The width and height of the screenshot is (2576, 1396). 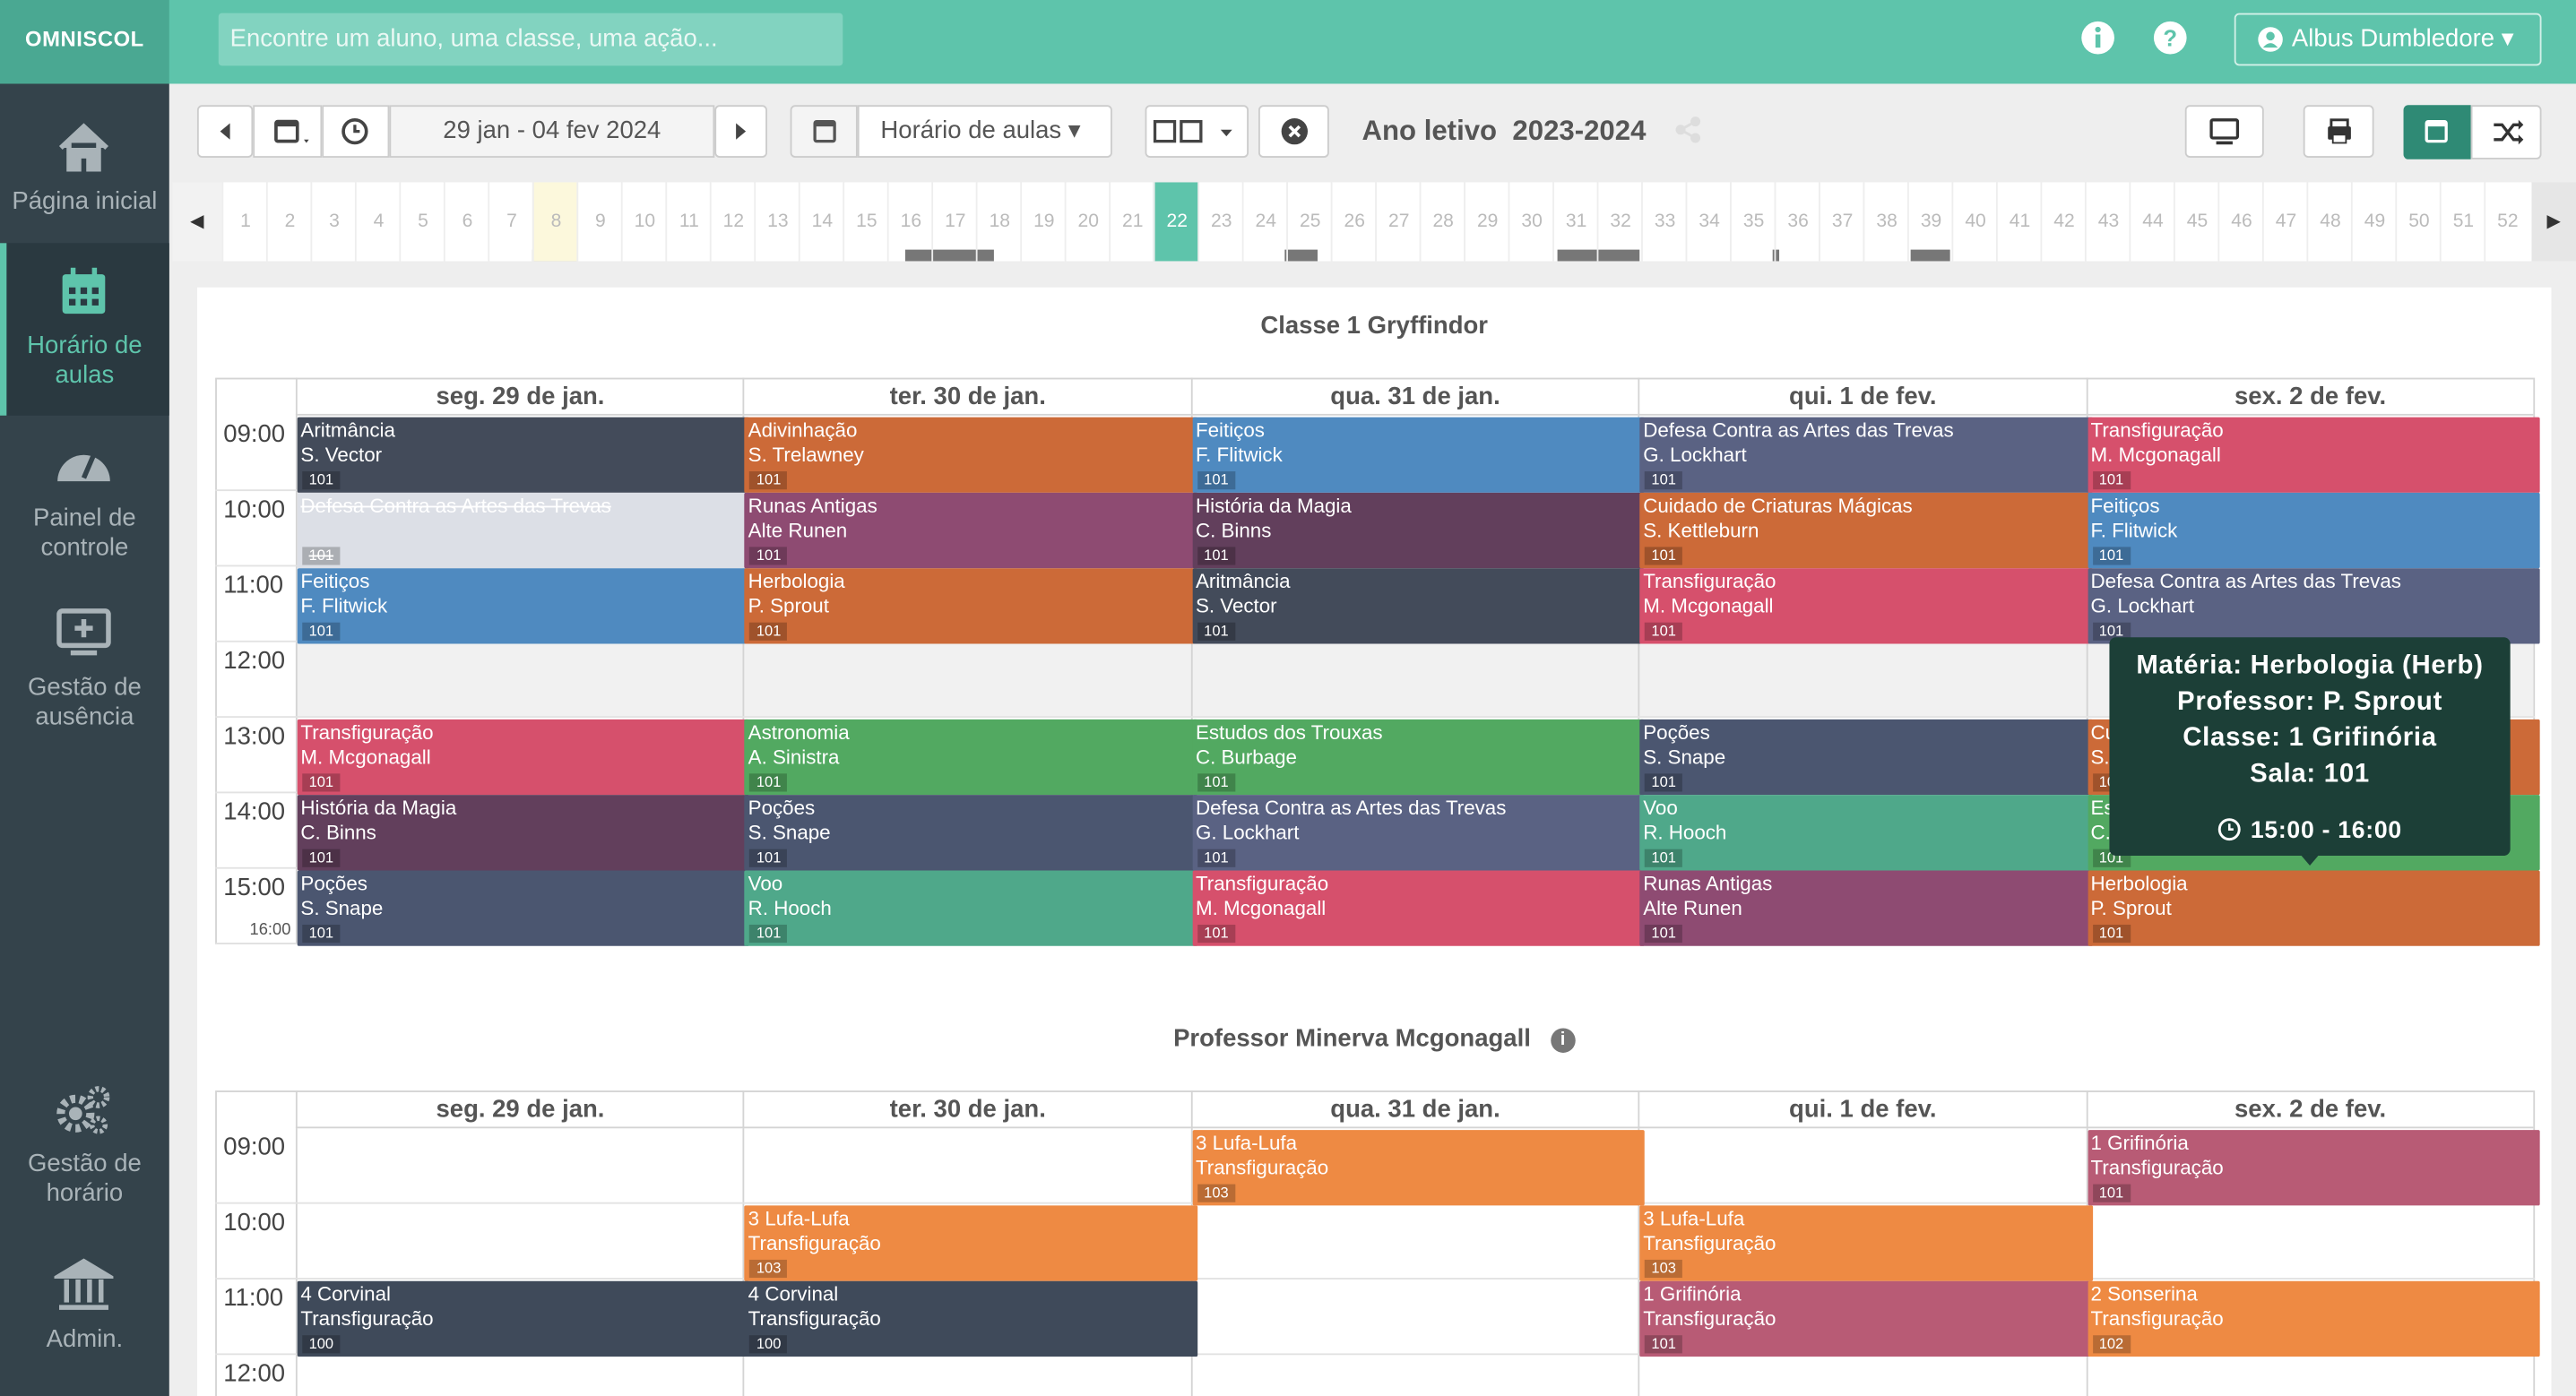 What do you see at coordinates (1664, 222) in the screenshot?
I see `week-number: 33` at bounding box center [1664, 222].